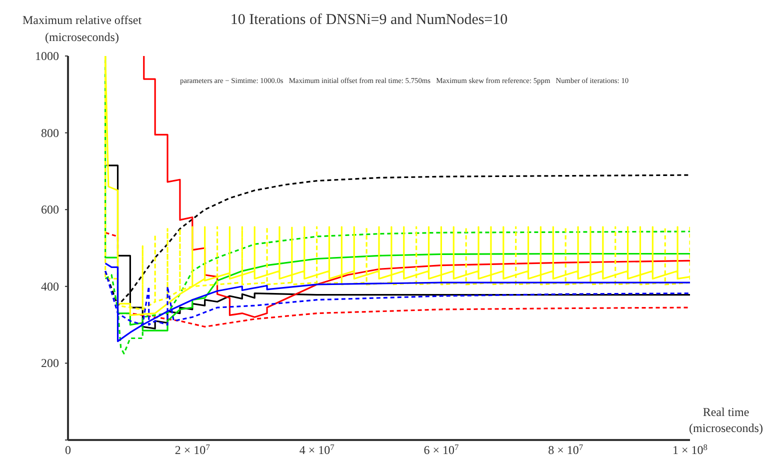  Describe the element at coordinates (316, 449) in the screenshot. I see `x-tick-label: 4 × 10$^{7}$` at that location.